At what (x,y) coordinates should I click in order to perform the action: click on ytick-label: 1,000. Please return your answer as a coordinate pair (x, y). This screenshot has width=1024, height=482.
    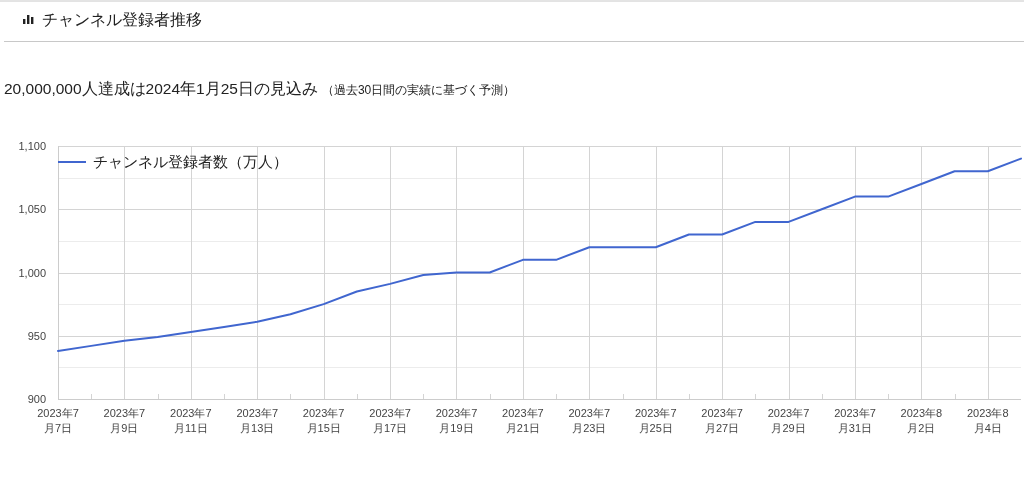
    Looking at the image, I should click on (32, 272).